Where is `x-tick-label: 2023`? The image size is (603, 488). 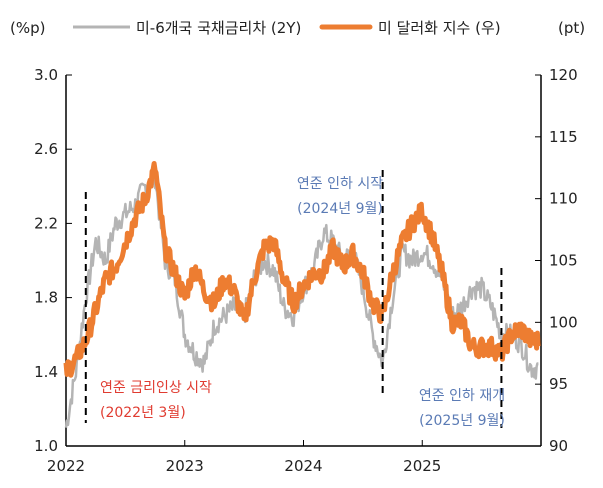 x-tick-label: 2023 is located at coordinates (185, 466).